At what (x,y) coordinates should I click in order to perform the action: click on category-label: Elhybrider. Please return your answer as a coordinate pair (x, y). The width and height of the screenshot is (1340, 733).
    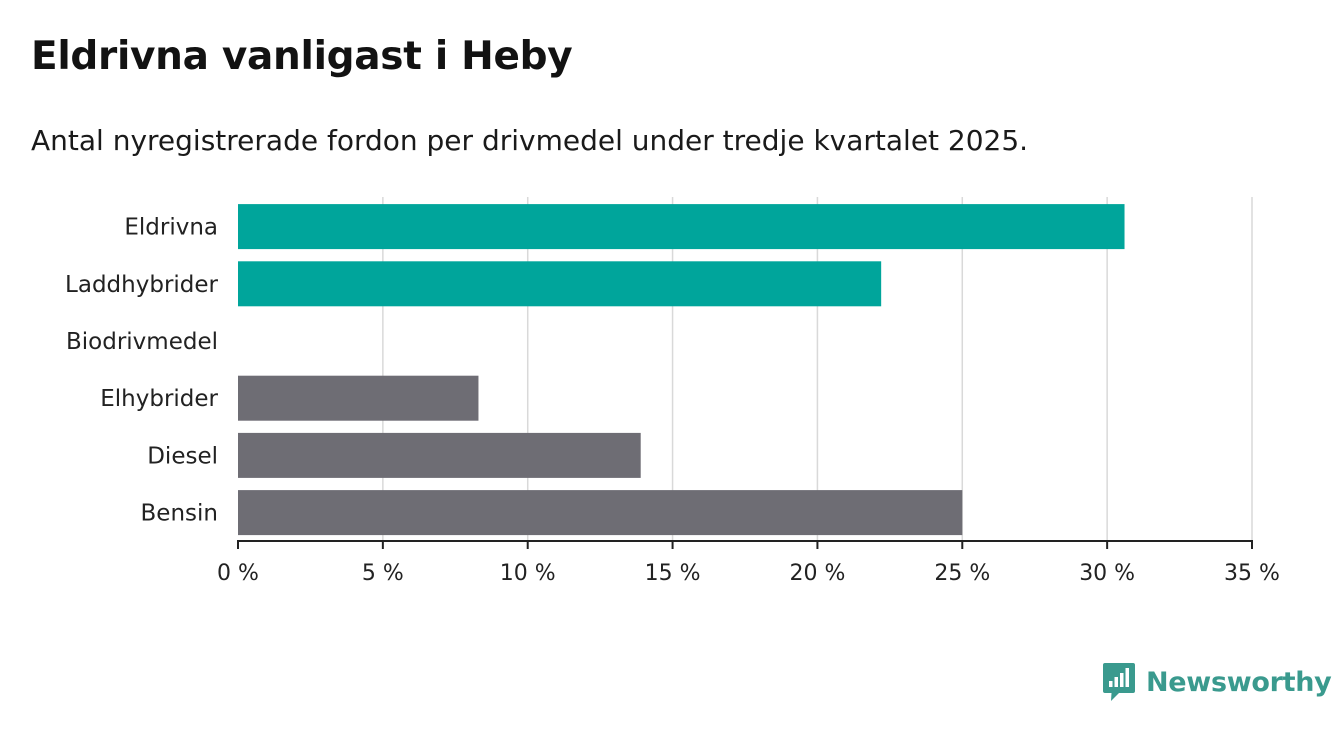
    Looking at the image, I should click on (159, 399).